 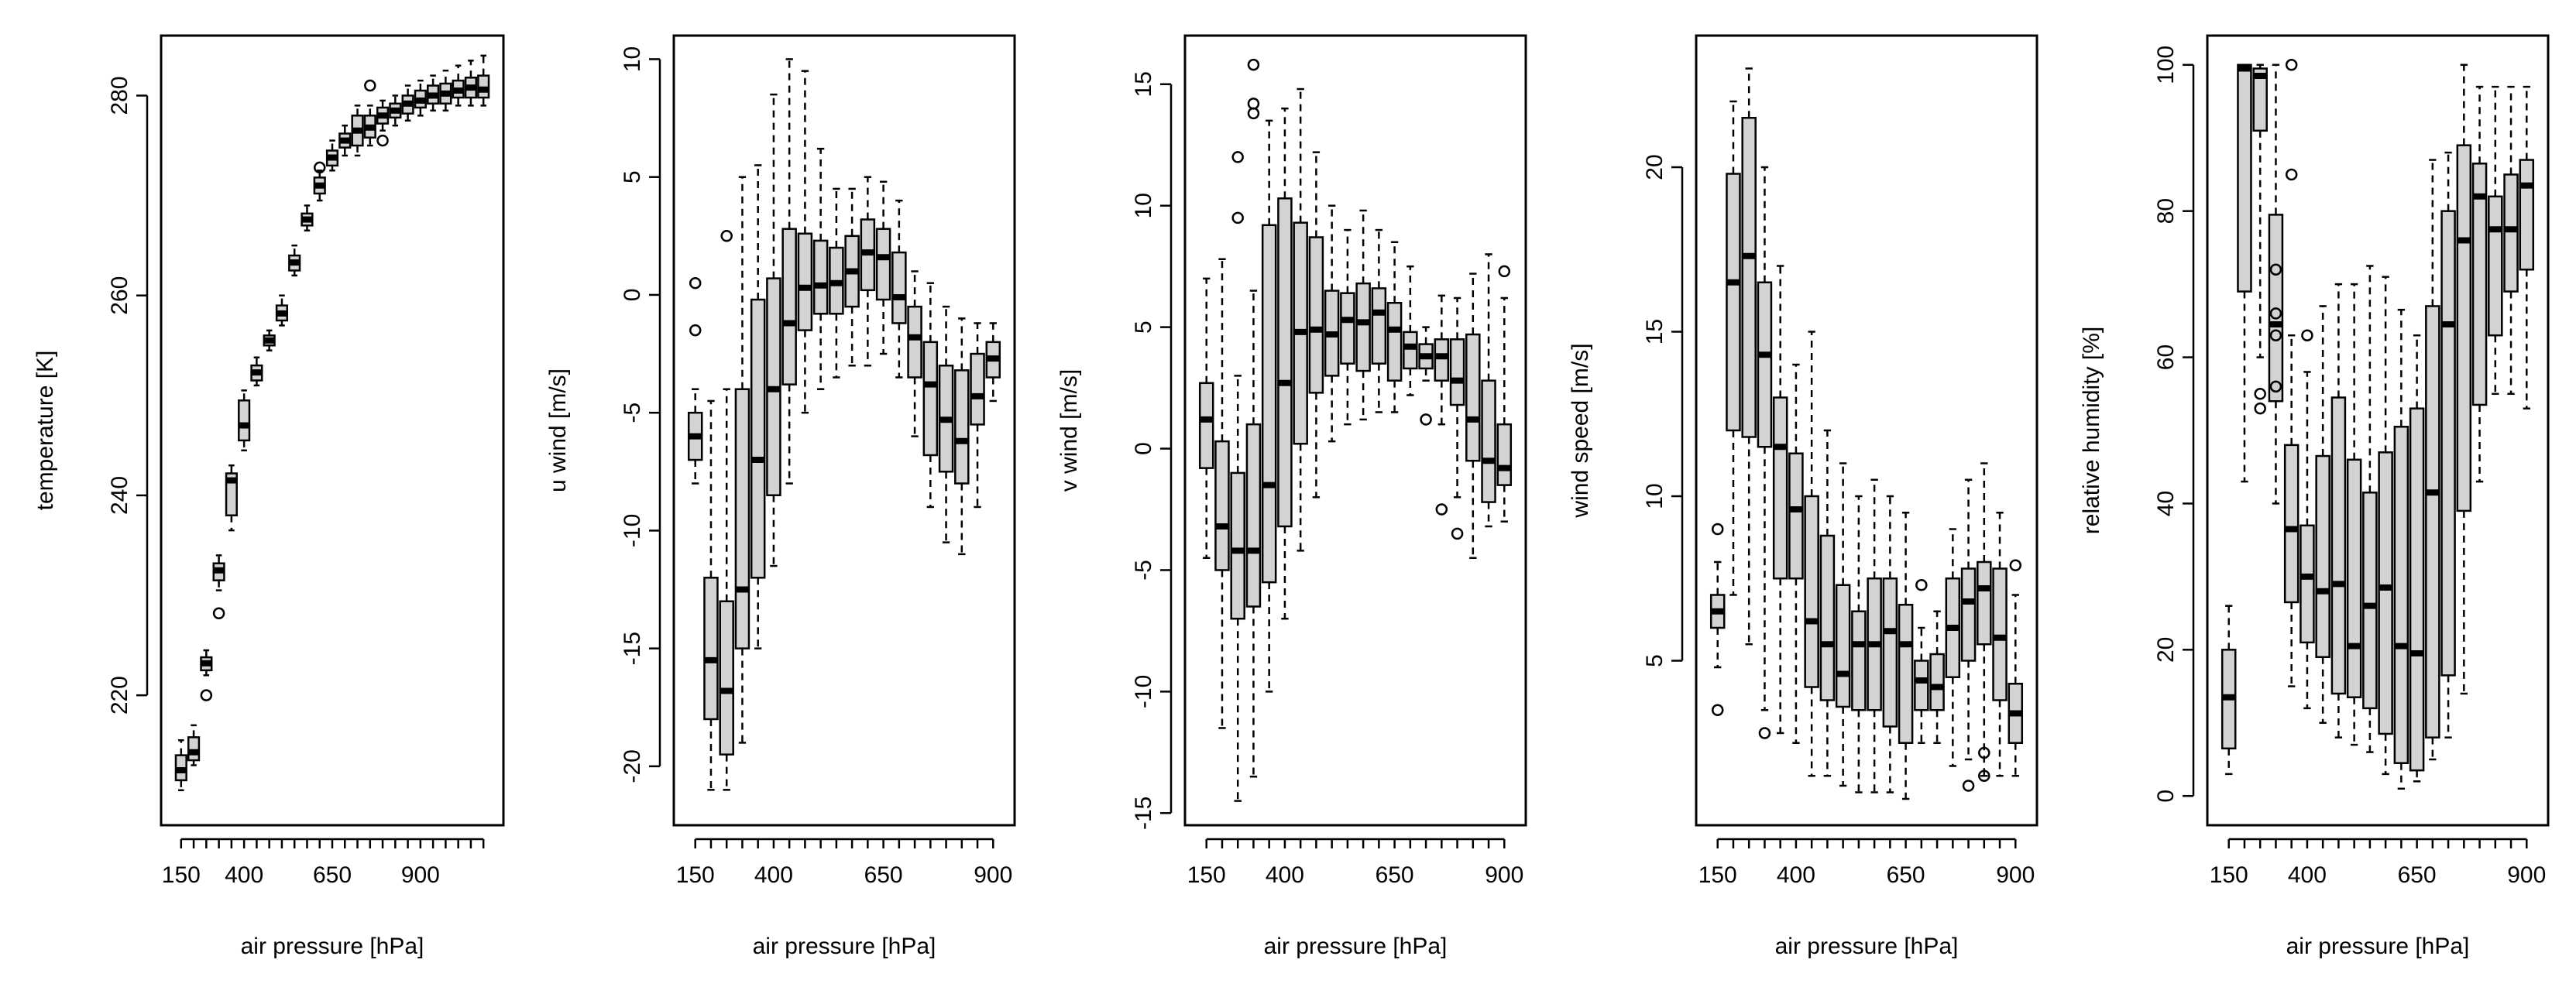 What do you see at coordinates (119, 295) in the screenshot?
I see `y-tick-label: 260` at bounding box center [119, 295].